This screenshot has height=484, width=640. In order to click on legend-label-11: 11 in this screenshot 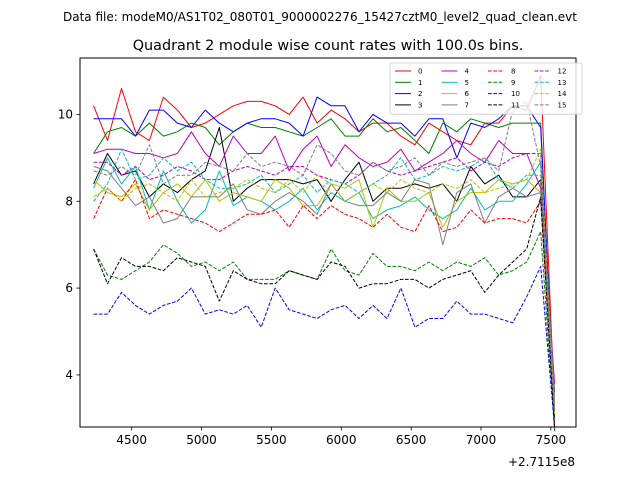, I will do `click(515, 105)`.